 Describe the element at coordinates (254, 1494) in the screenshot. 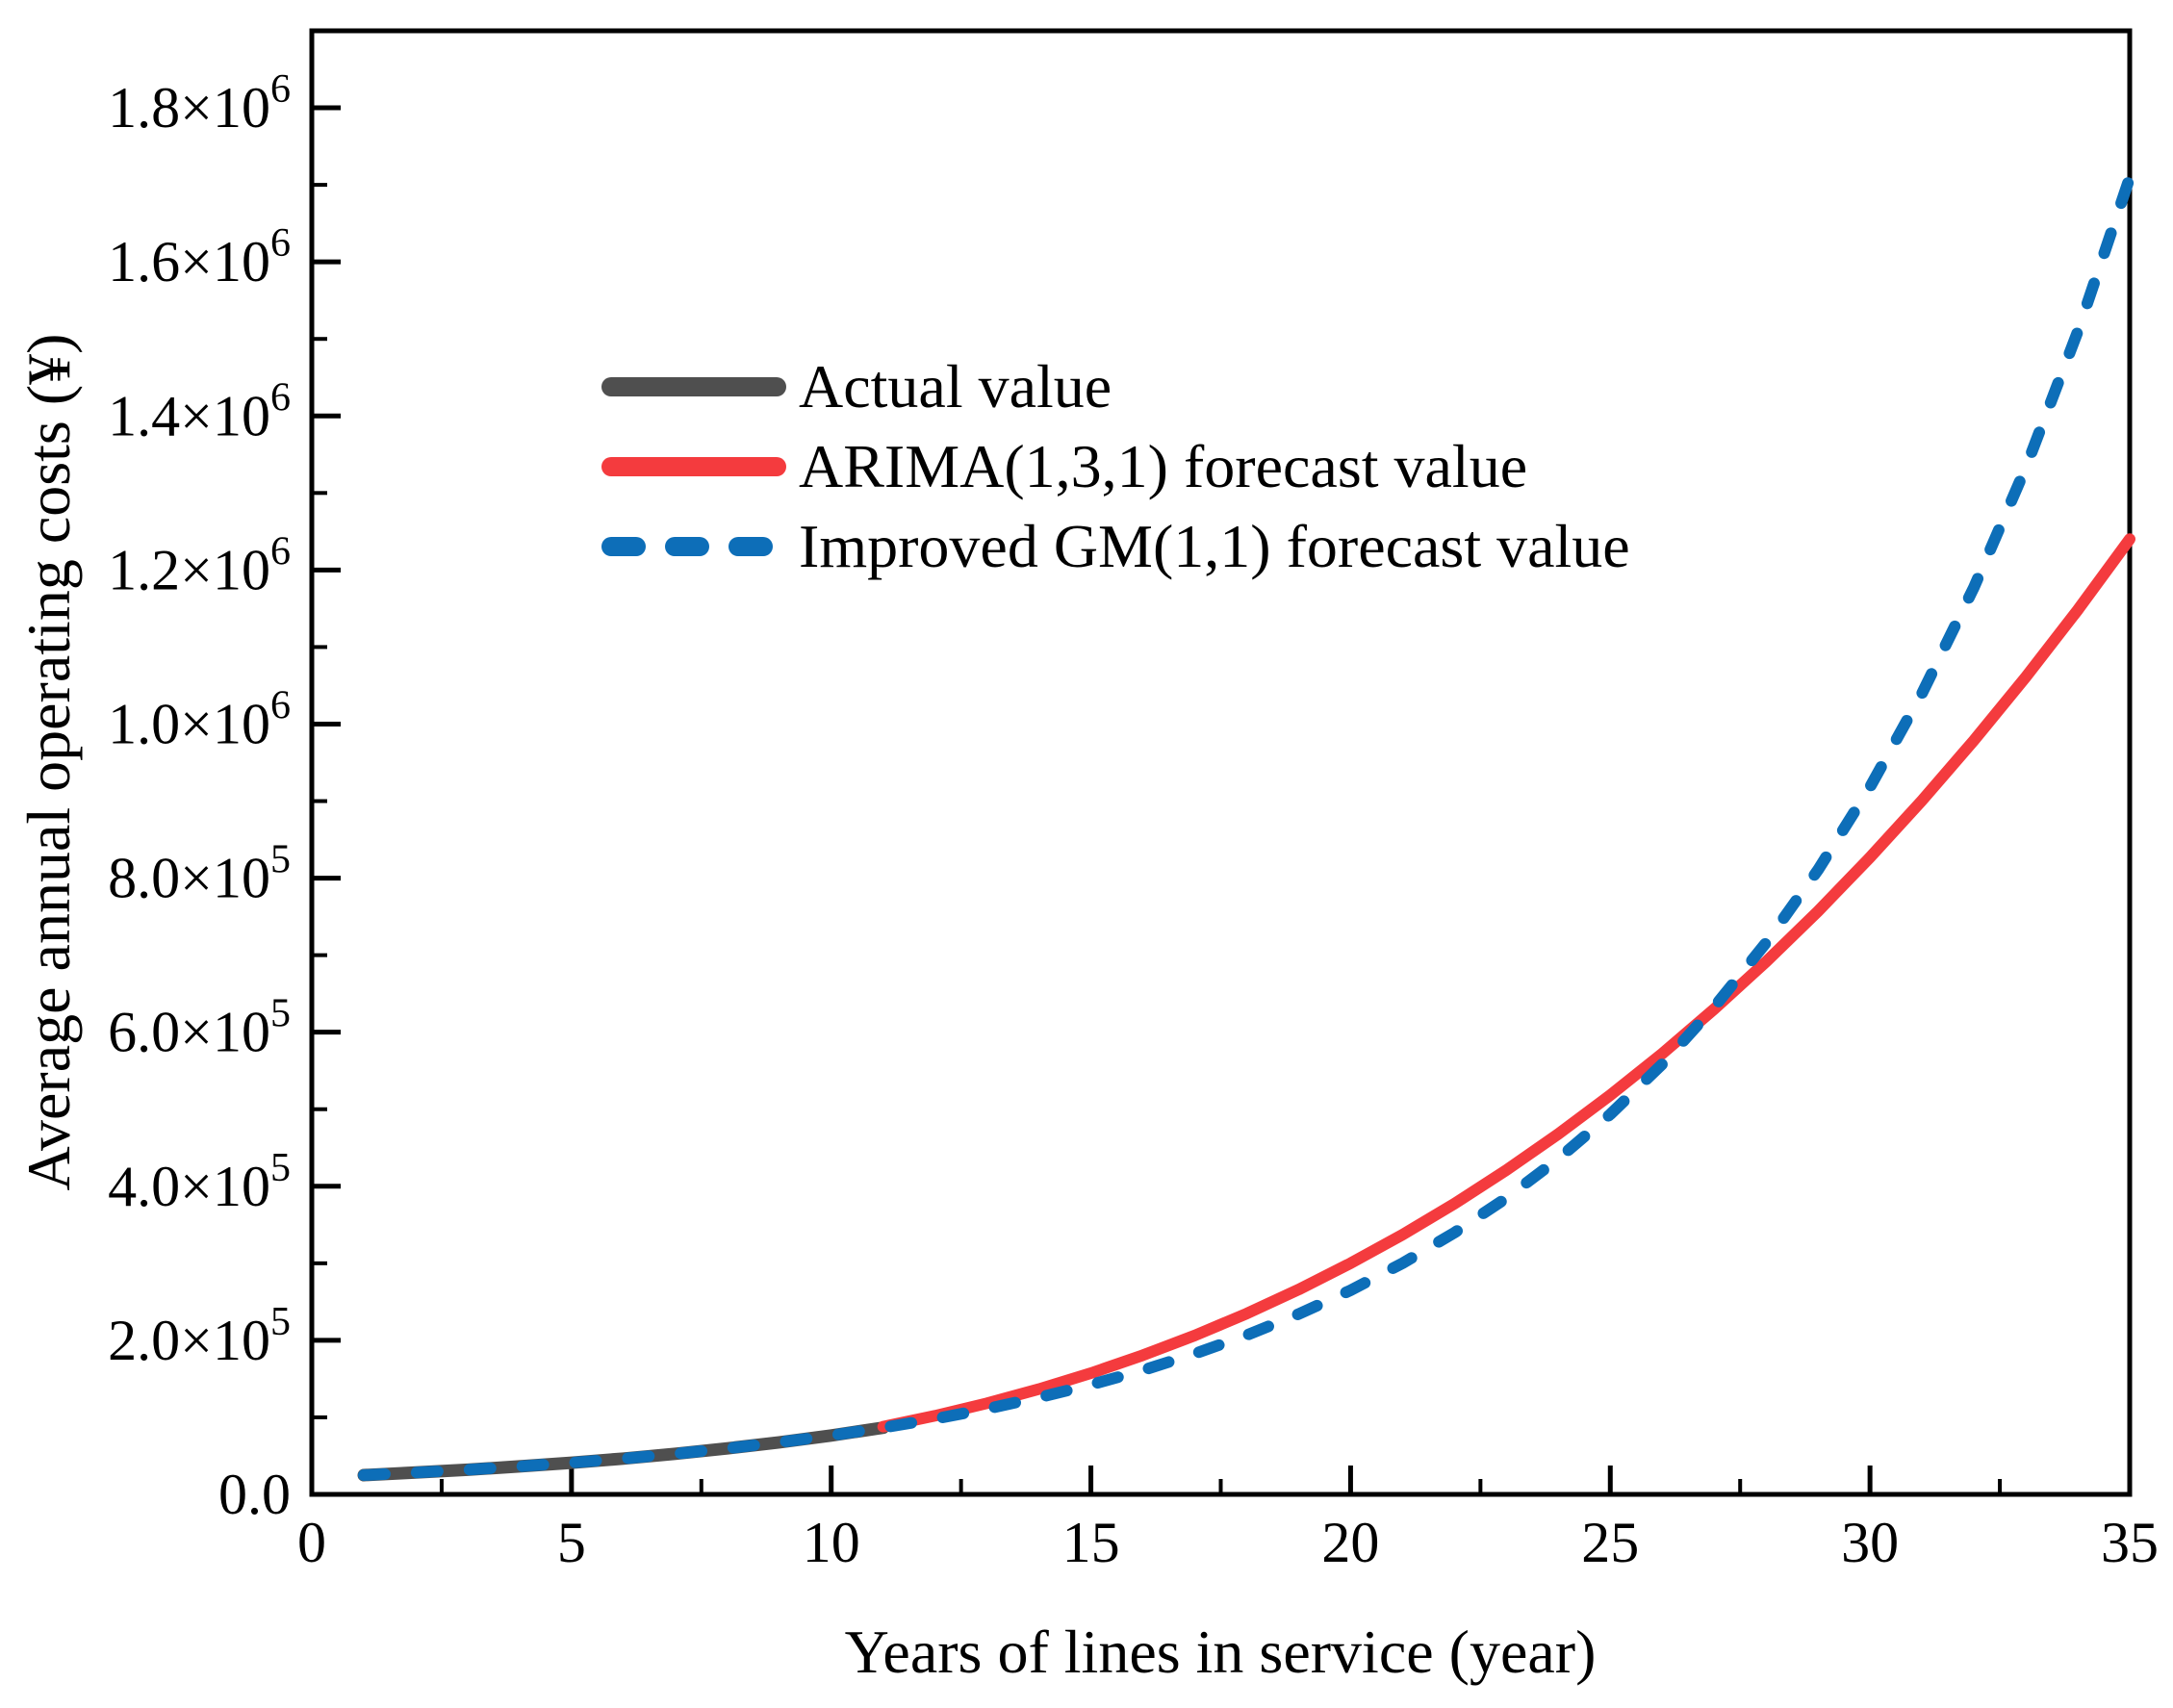

I see `y-tick-label: 0.0` at that location.